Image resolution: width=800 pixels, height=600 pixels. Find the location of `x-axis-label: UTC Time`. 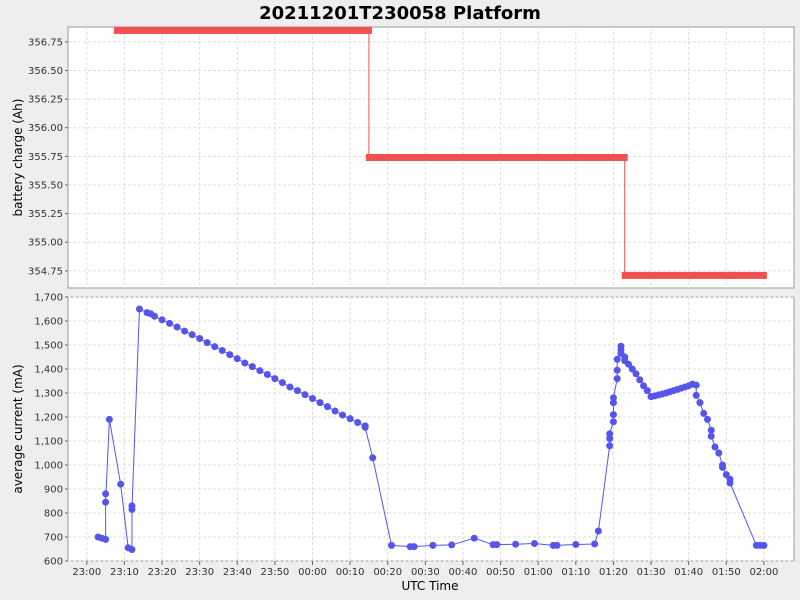

x-axis-label: UTC Time is located at coordinates (430, 586).